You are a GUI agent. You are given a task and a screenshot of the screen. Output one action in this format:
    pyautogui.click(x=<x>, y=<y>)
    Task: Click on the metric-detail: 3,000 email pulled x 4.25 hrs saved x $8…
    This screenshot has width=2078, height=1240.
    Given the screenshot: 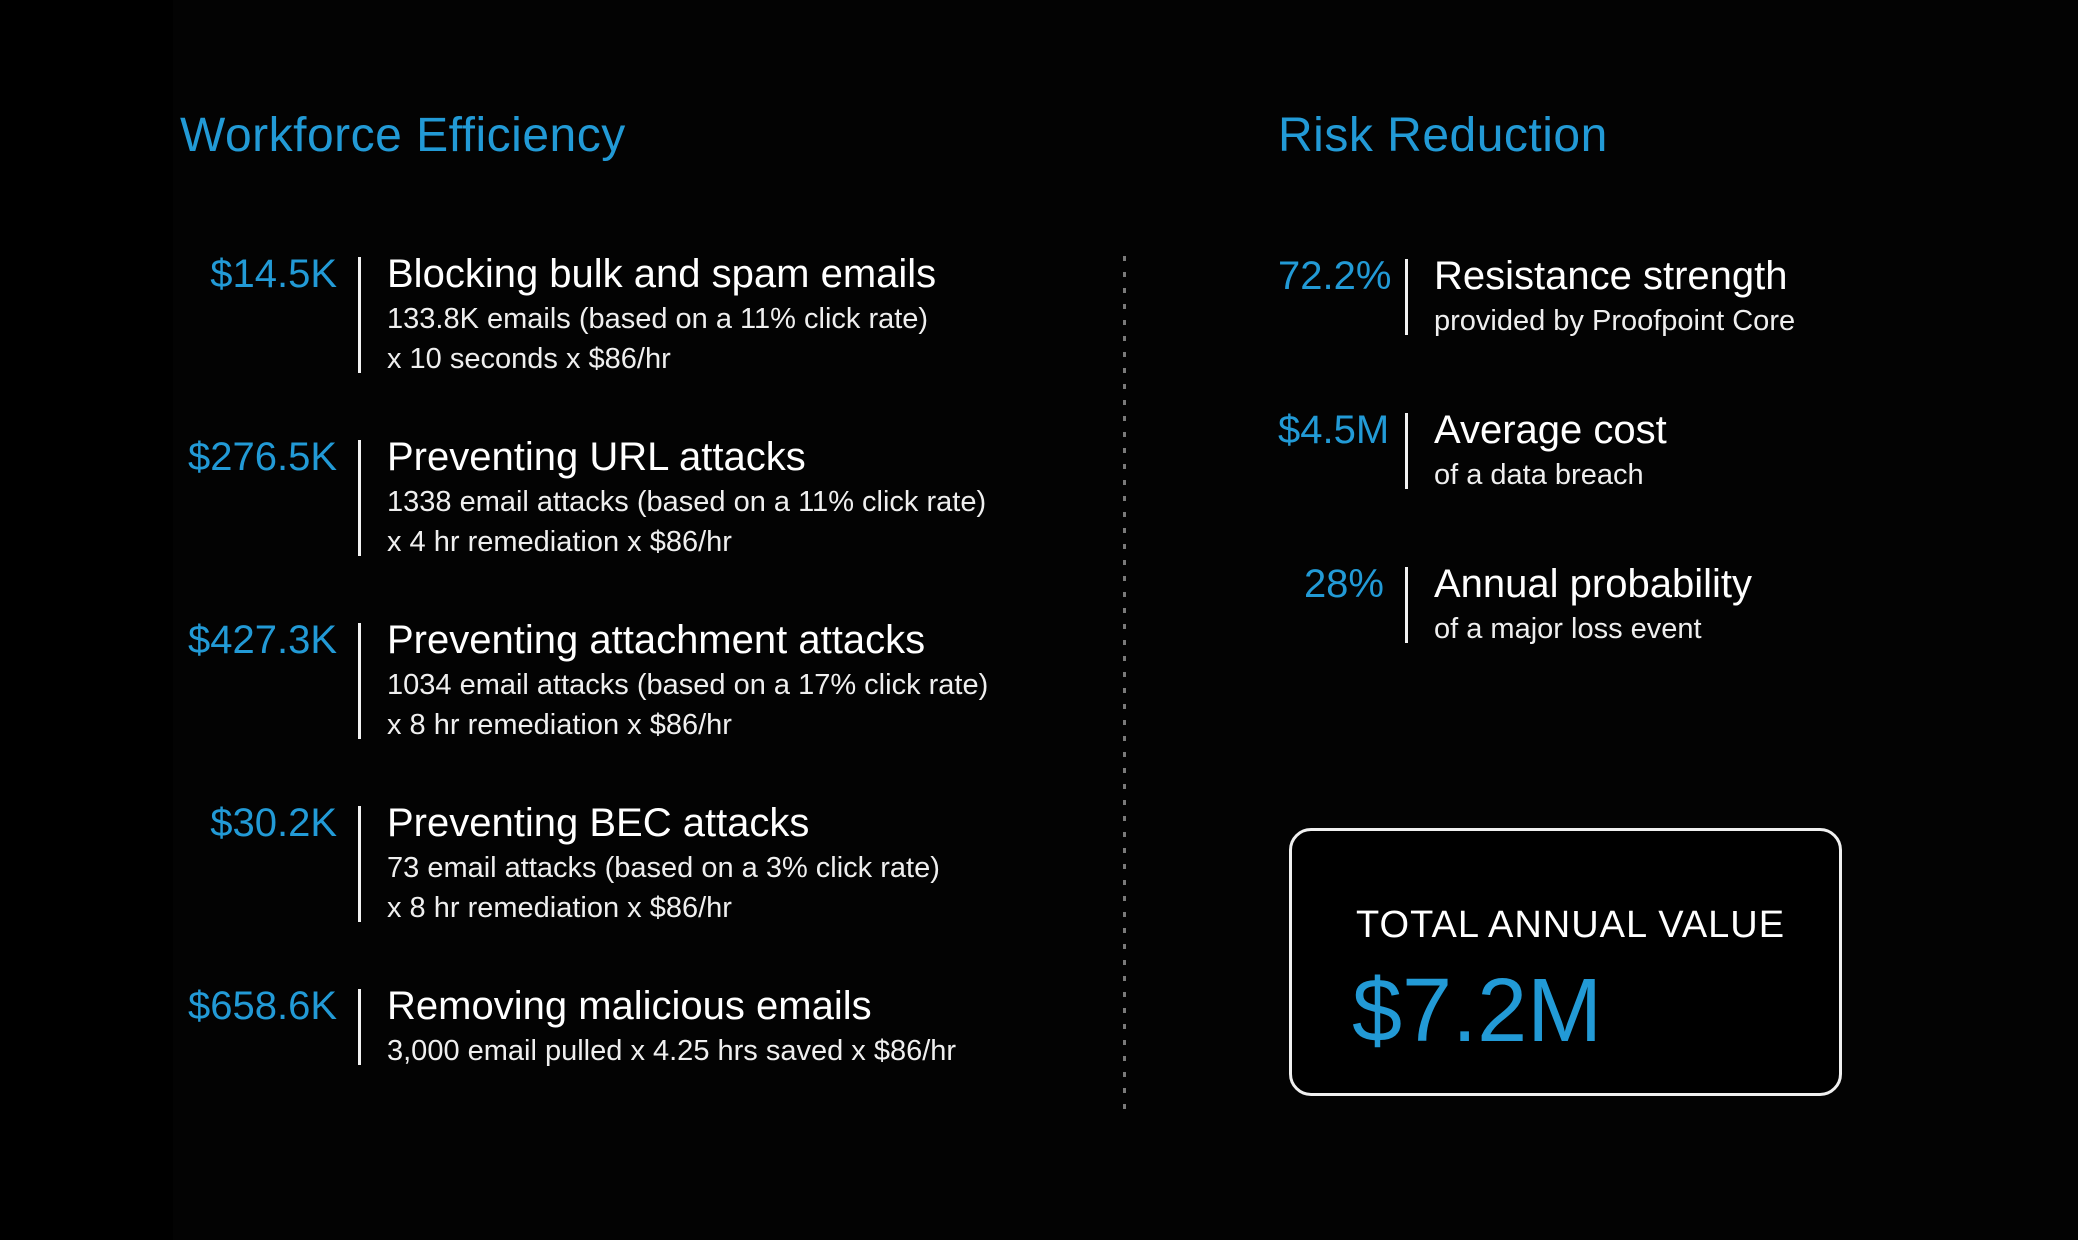 What is the action you would take?
    pyautogui.click(x=672, y=1051)
    